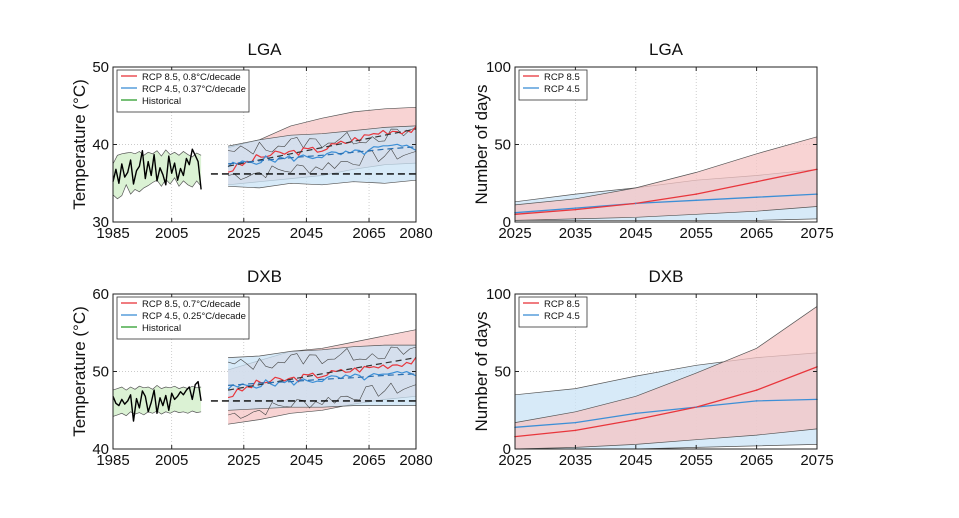 This screenshot has height=518, width=959. Describe the element at coordinates (666, 219) in the screenshot. I see `lga-days-rcp45-band-lower-edge` at that location.